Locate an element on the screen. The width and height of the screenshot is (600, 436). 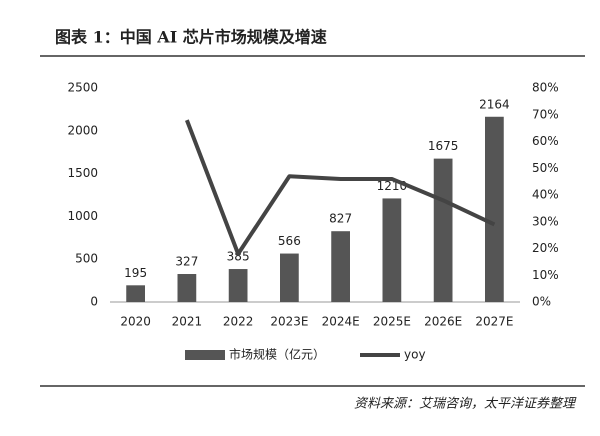
x-tick-label: 2020 is located at coordinates (135, 322).